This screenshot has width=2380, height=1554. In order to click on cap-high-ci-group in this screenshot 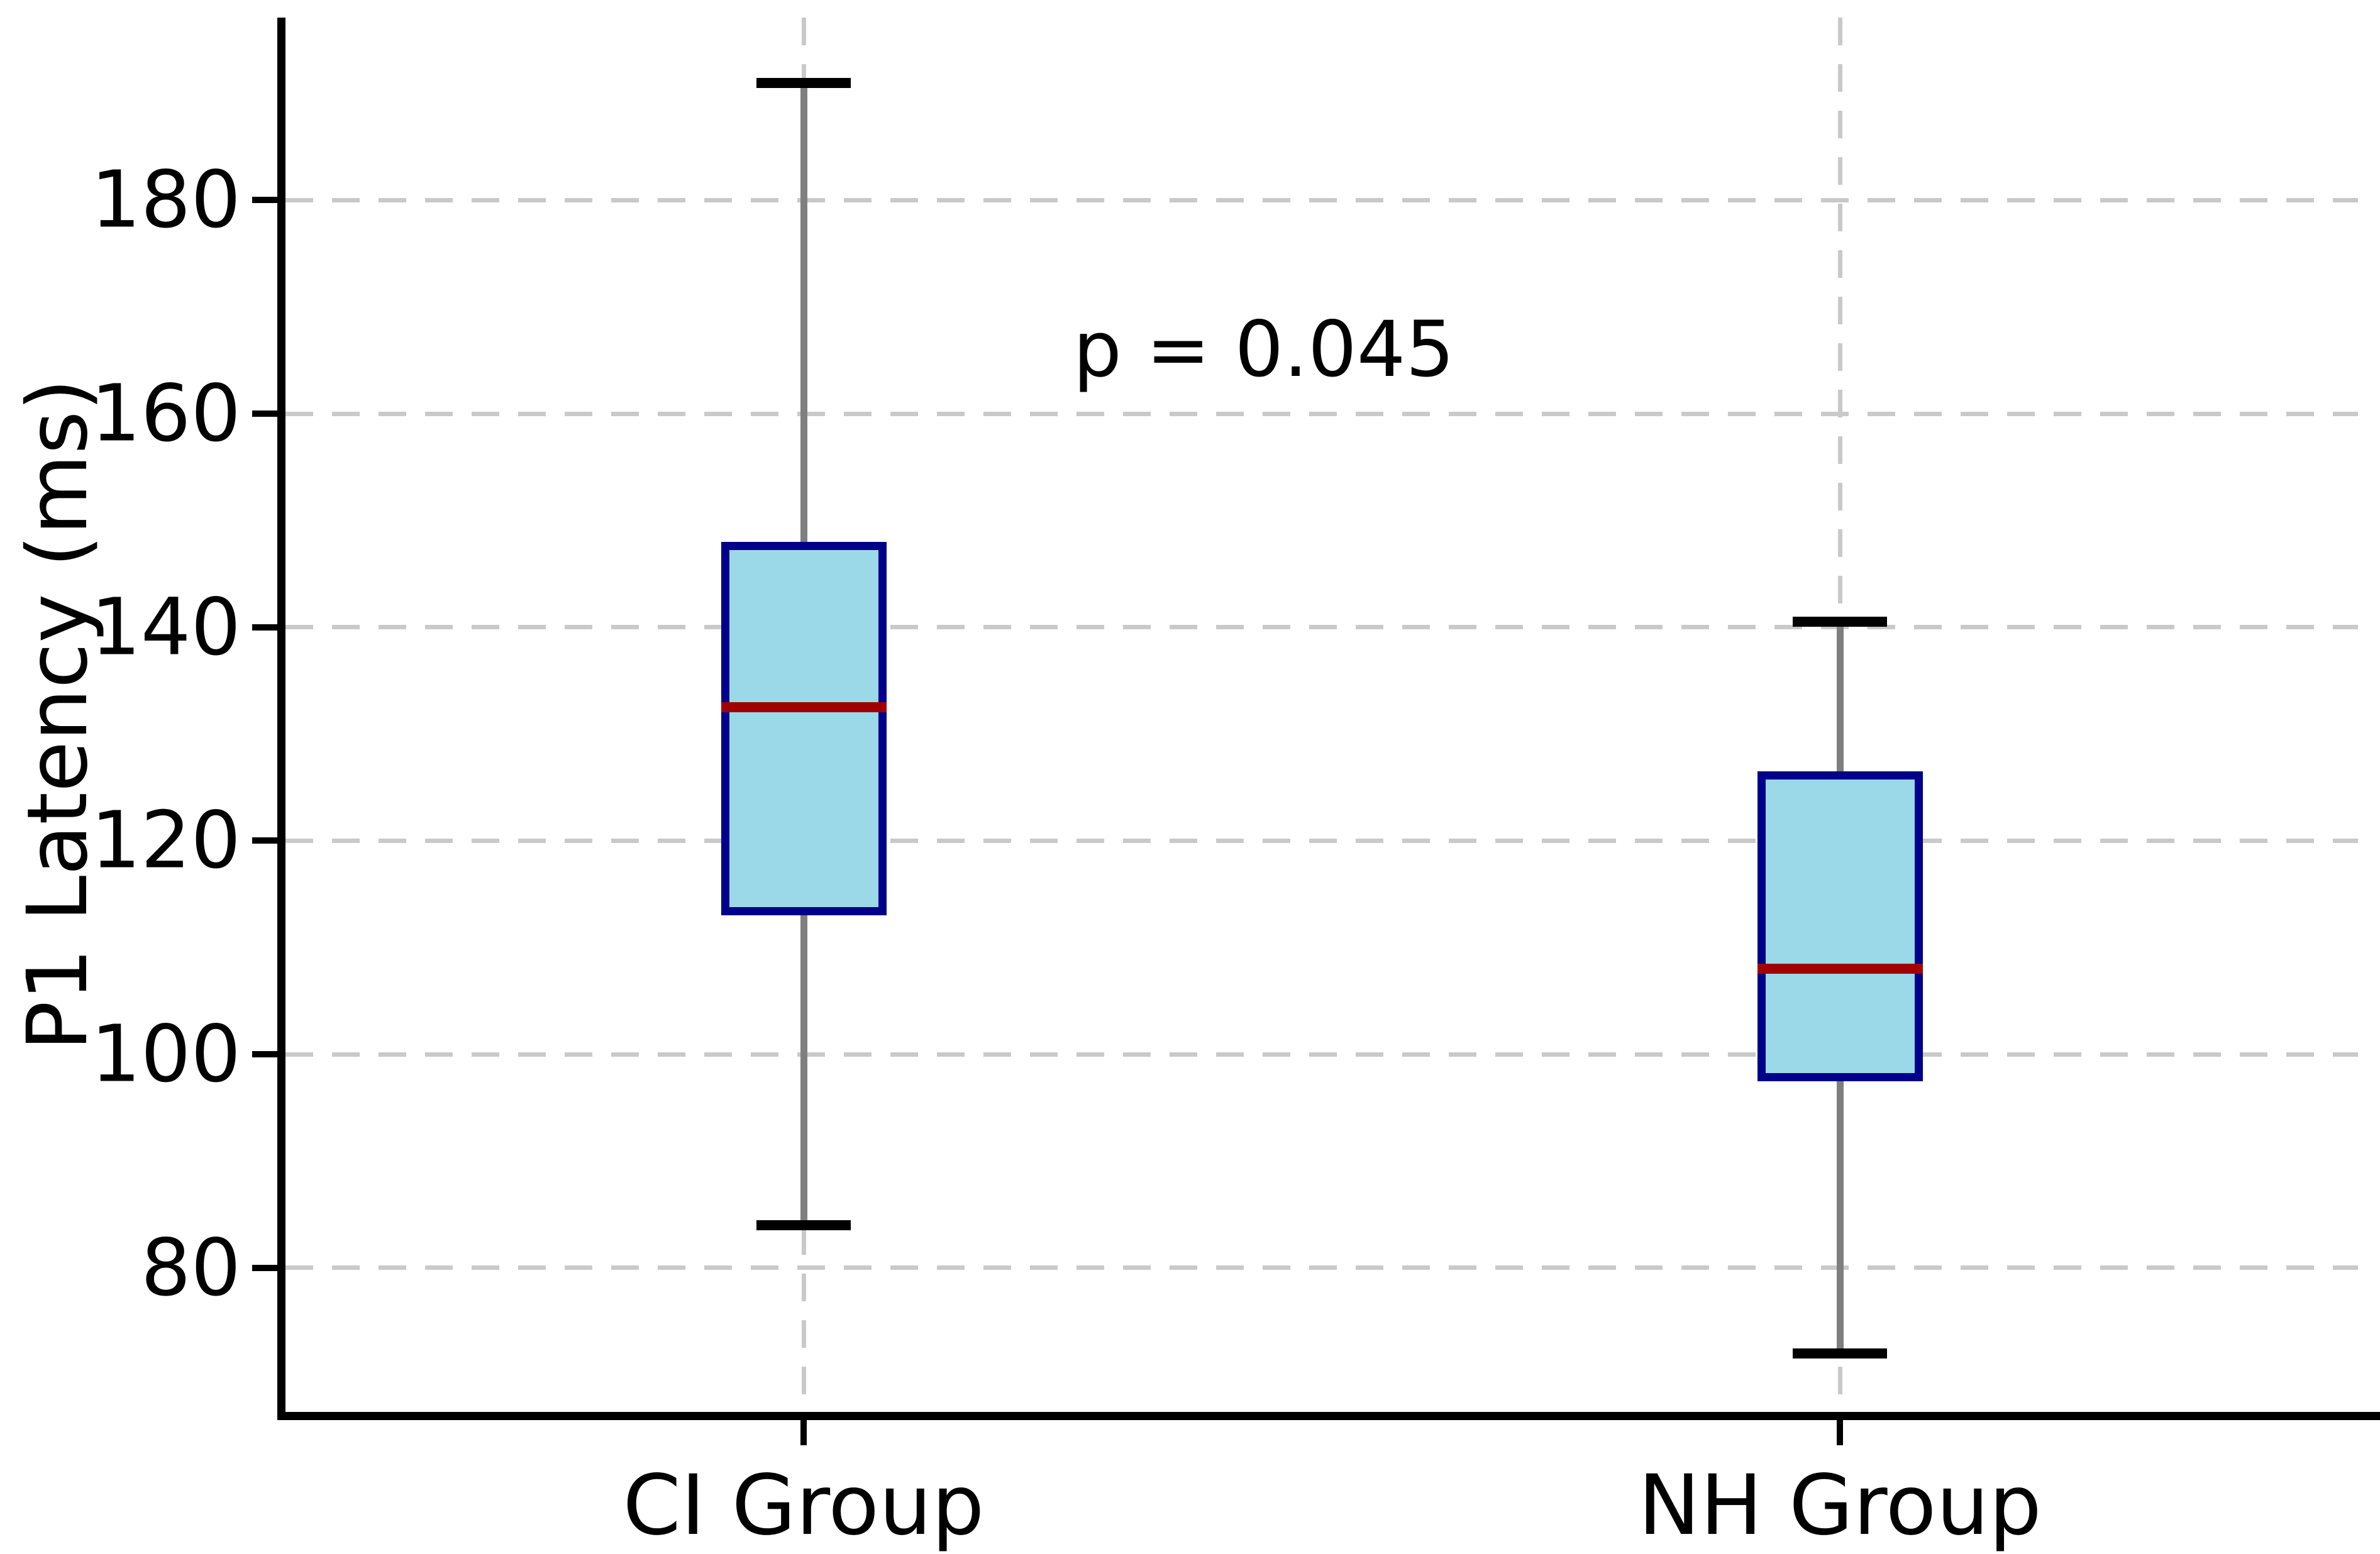, I will do `click(803, 82)`.